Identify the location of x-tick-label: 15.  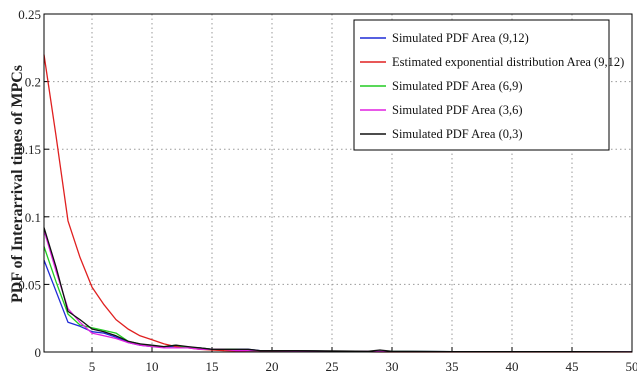
(212, 366).